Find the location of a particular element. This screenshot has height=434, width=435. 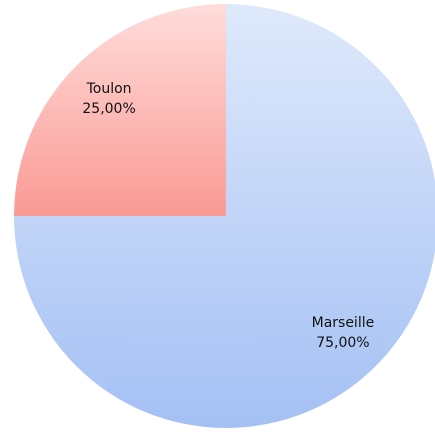

slice-value-label: 25,00% is located at coordinates (108, 109).